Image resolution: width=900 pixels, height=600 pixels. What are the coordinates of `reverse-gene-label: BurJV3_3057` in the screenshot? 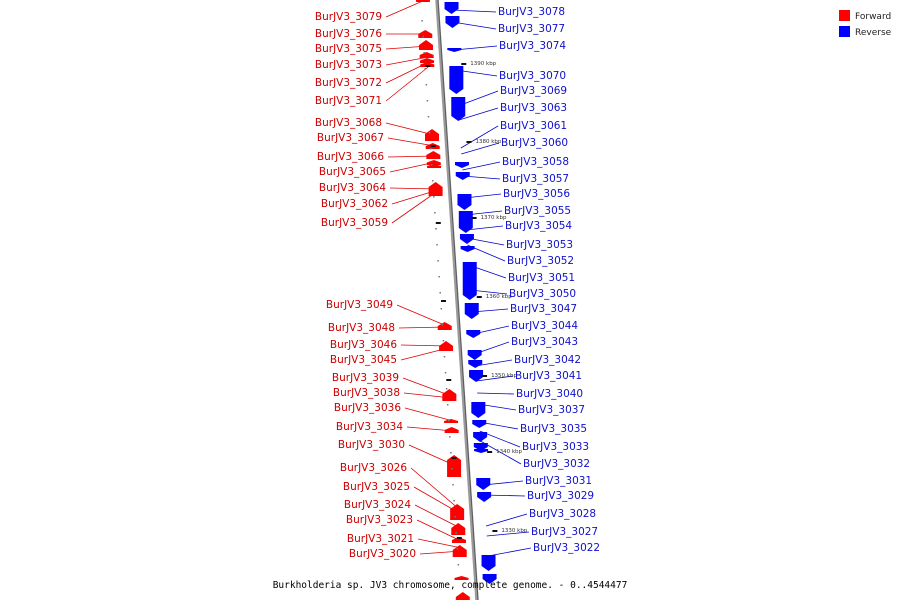 It's located at (535, 179).